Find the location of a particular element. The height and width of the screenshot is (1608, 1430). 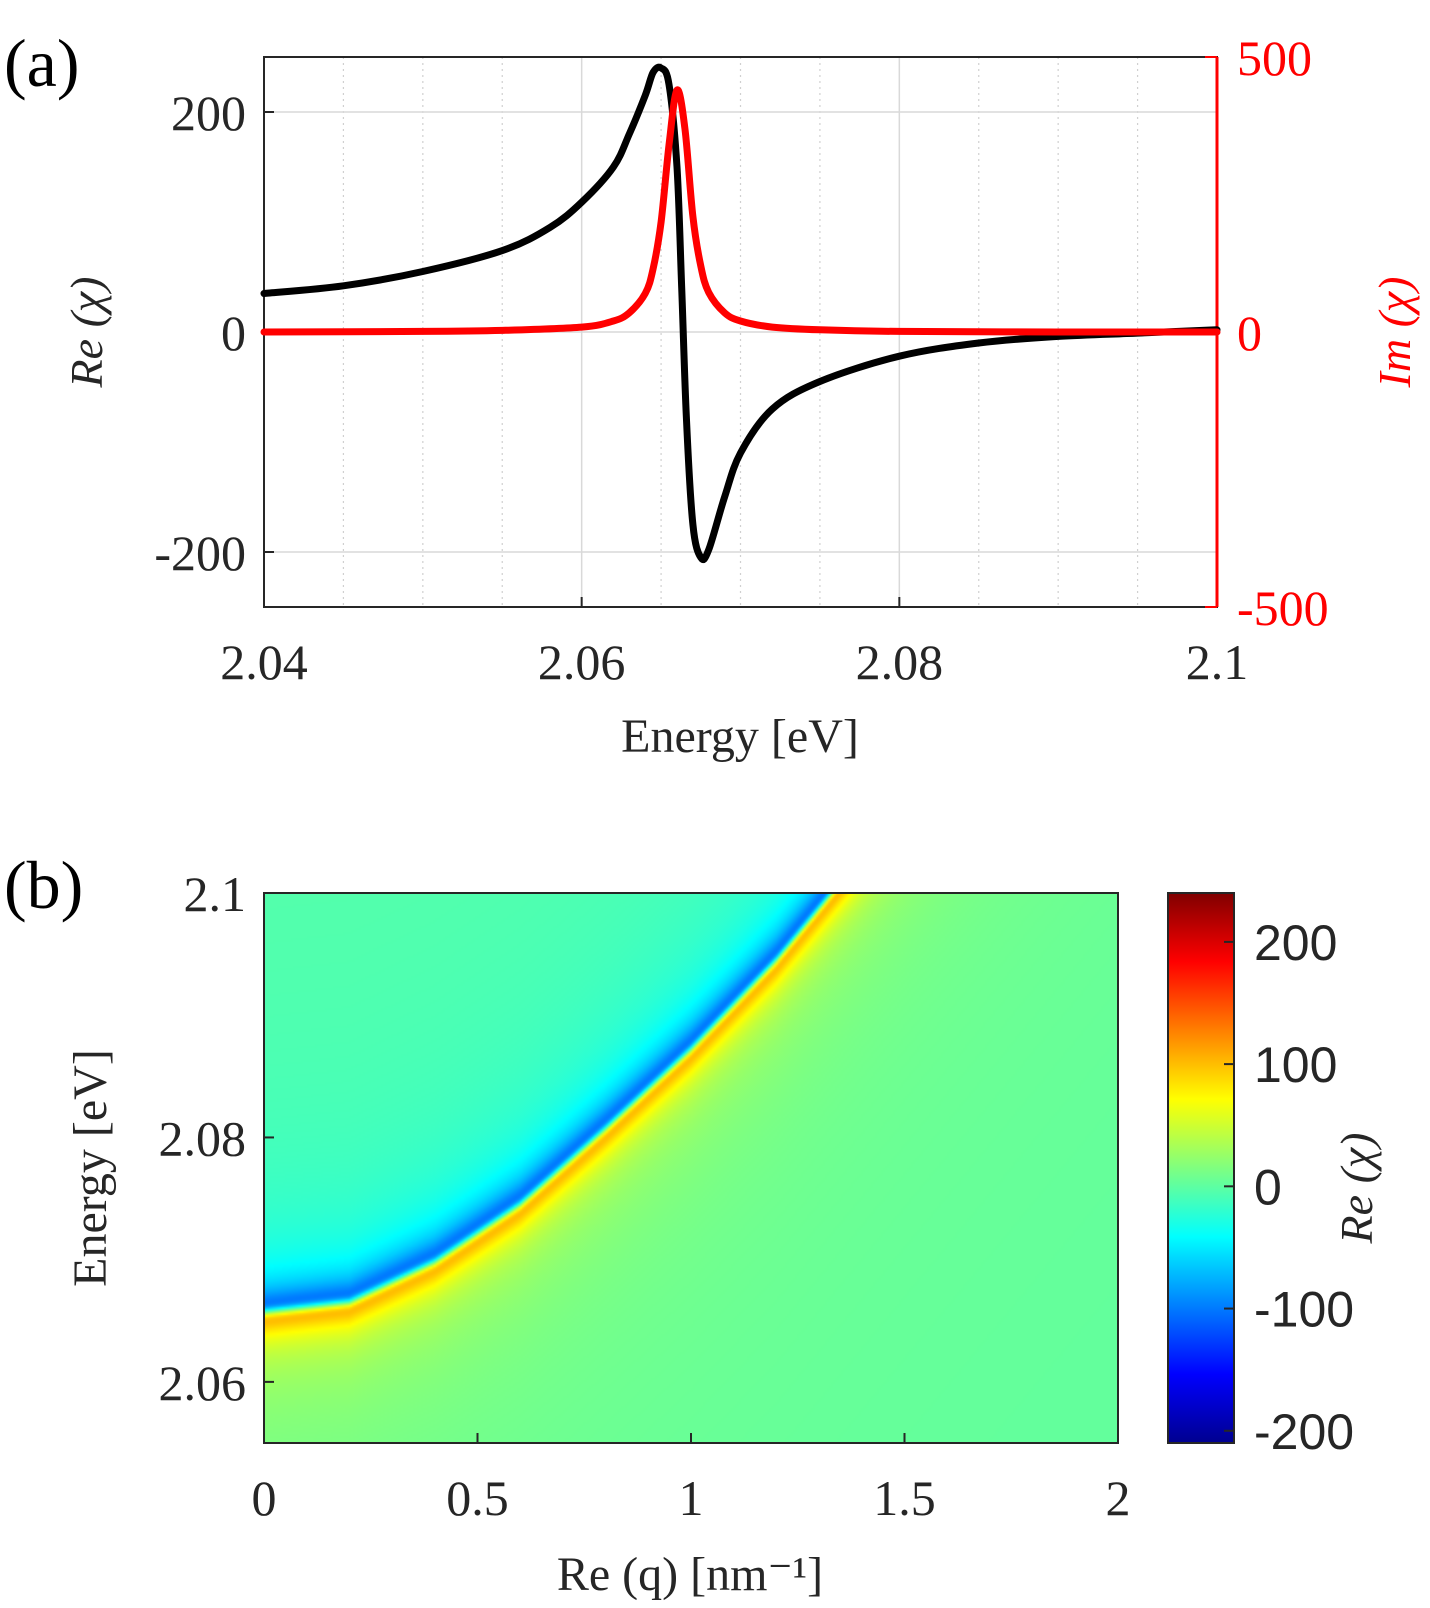

panel-a-x-tick-label: 2.06 is located at coordinates (582, 662).